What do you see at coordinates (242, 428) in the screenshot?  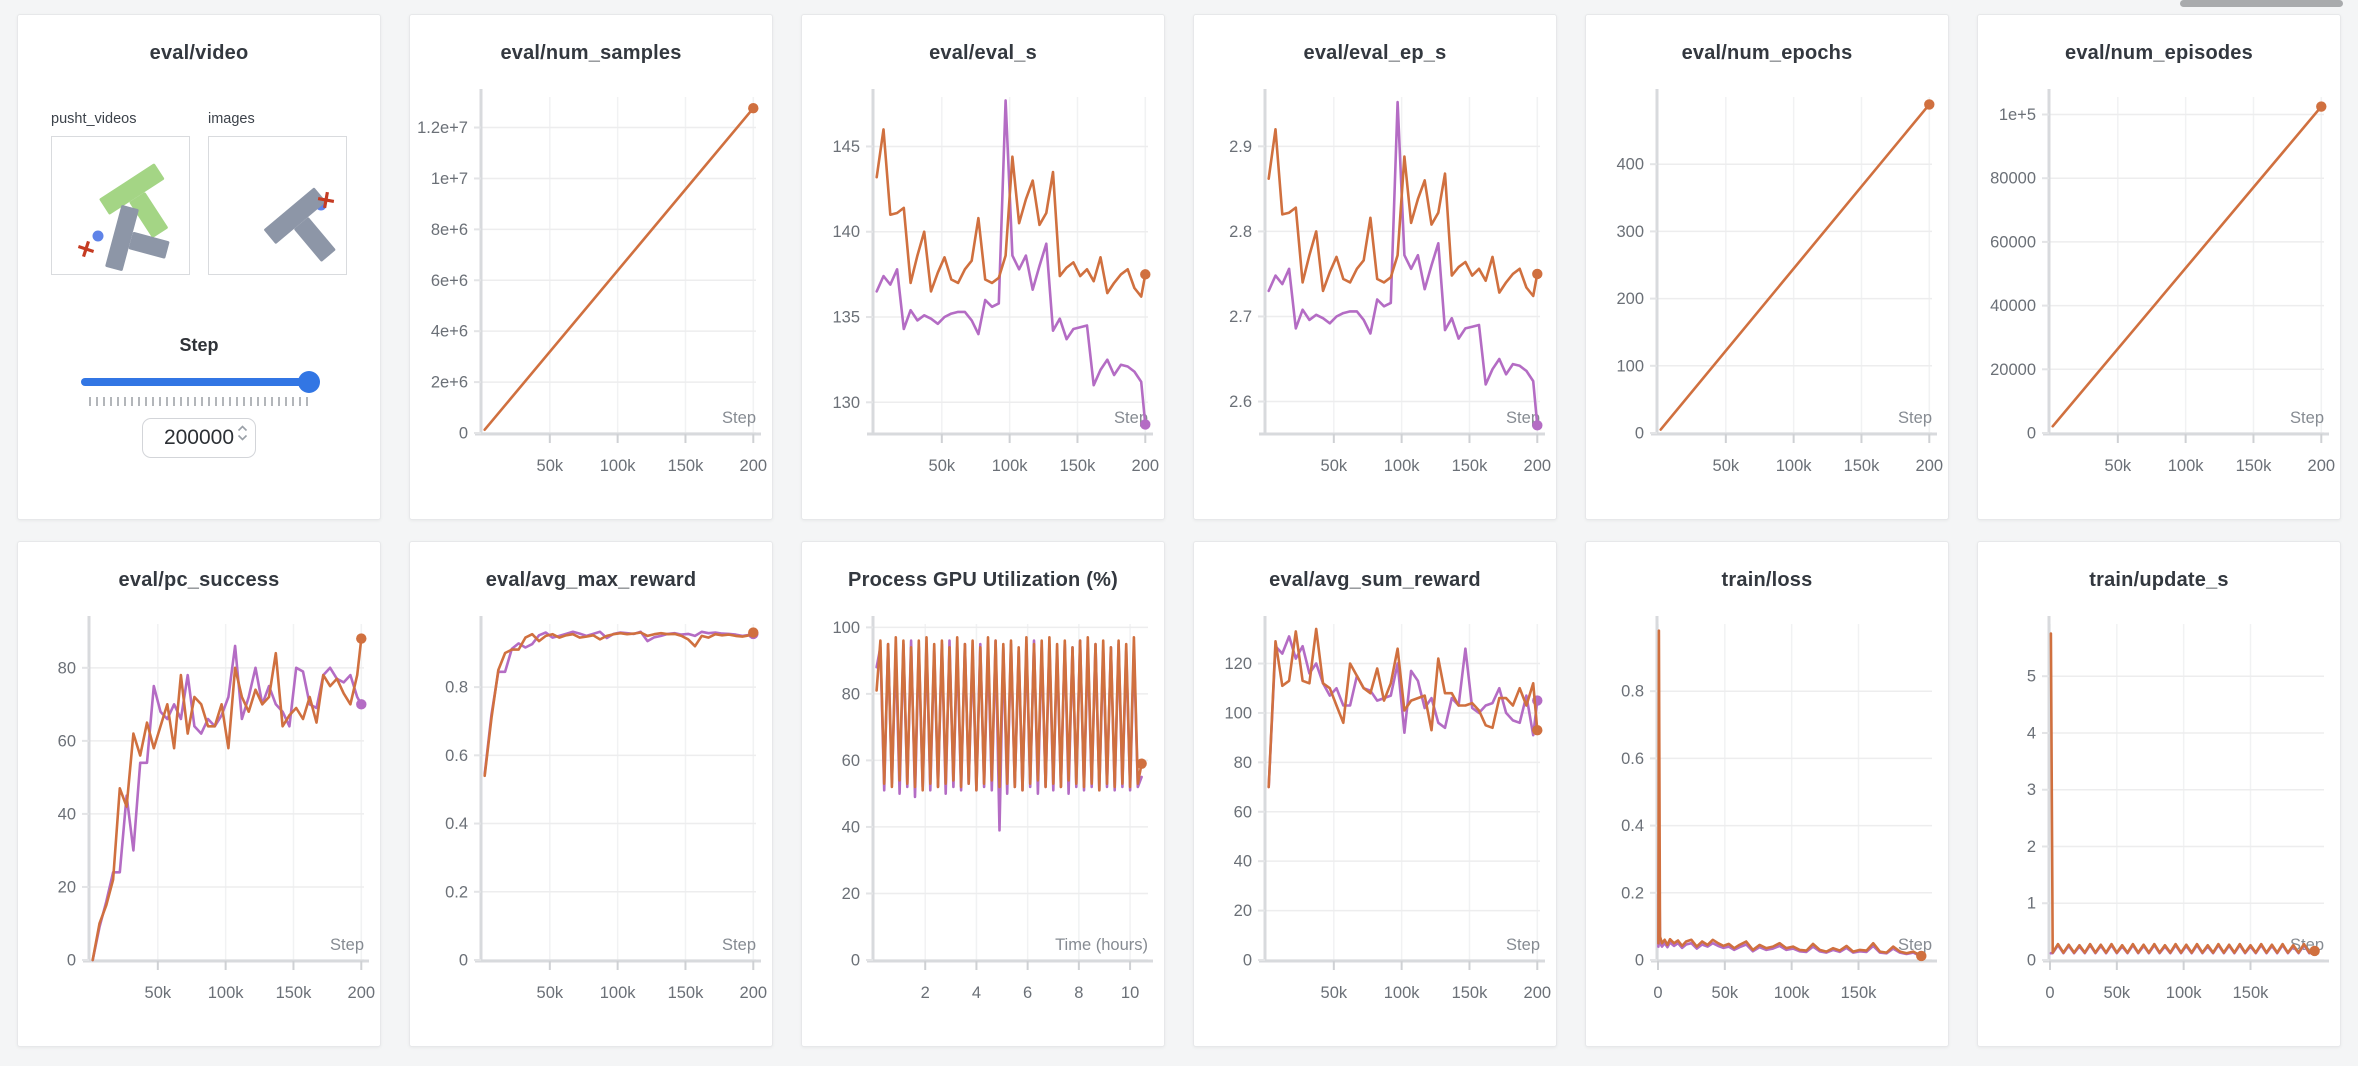 I see `chevron-up-icon` at bounding box center [242, 428].